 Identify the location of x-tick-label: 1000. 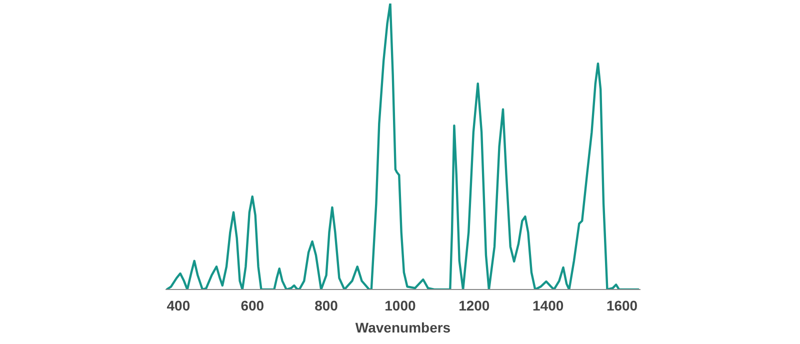
(400, 306).